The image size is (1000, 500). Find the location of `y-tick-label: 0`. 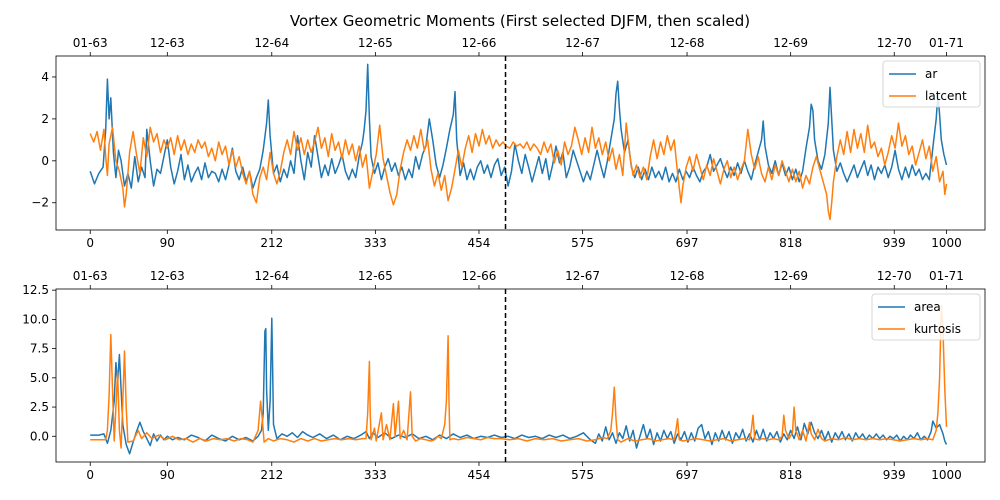

y-tick-label: 0 is located at coordinates (45, 161).